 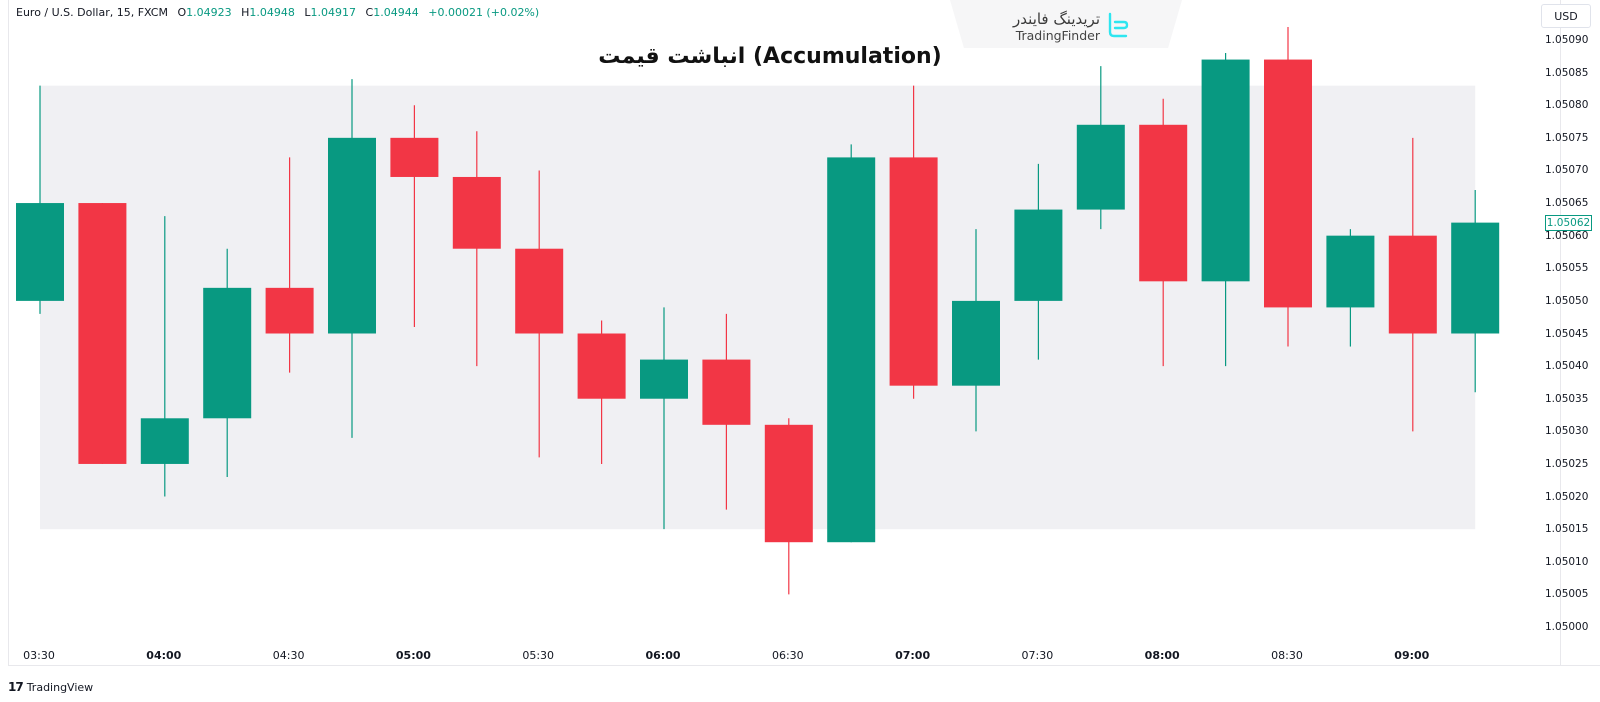 I want to click on price-tick-label: 1.05075, so click(x=1567, y=137).